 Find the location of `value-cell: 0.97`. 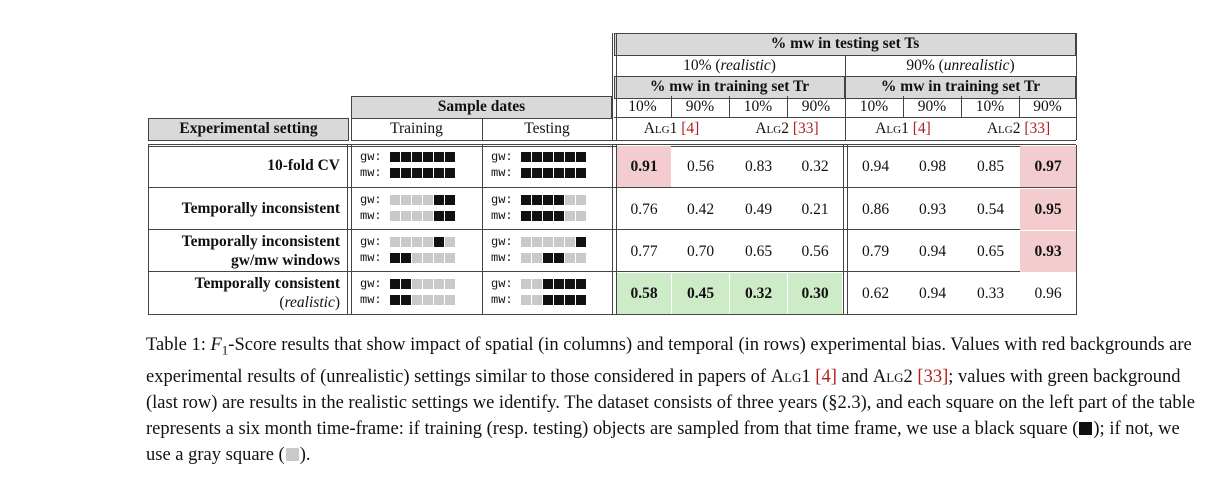

value-cell: 0.97 is located at coordinates (1048, 166).